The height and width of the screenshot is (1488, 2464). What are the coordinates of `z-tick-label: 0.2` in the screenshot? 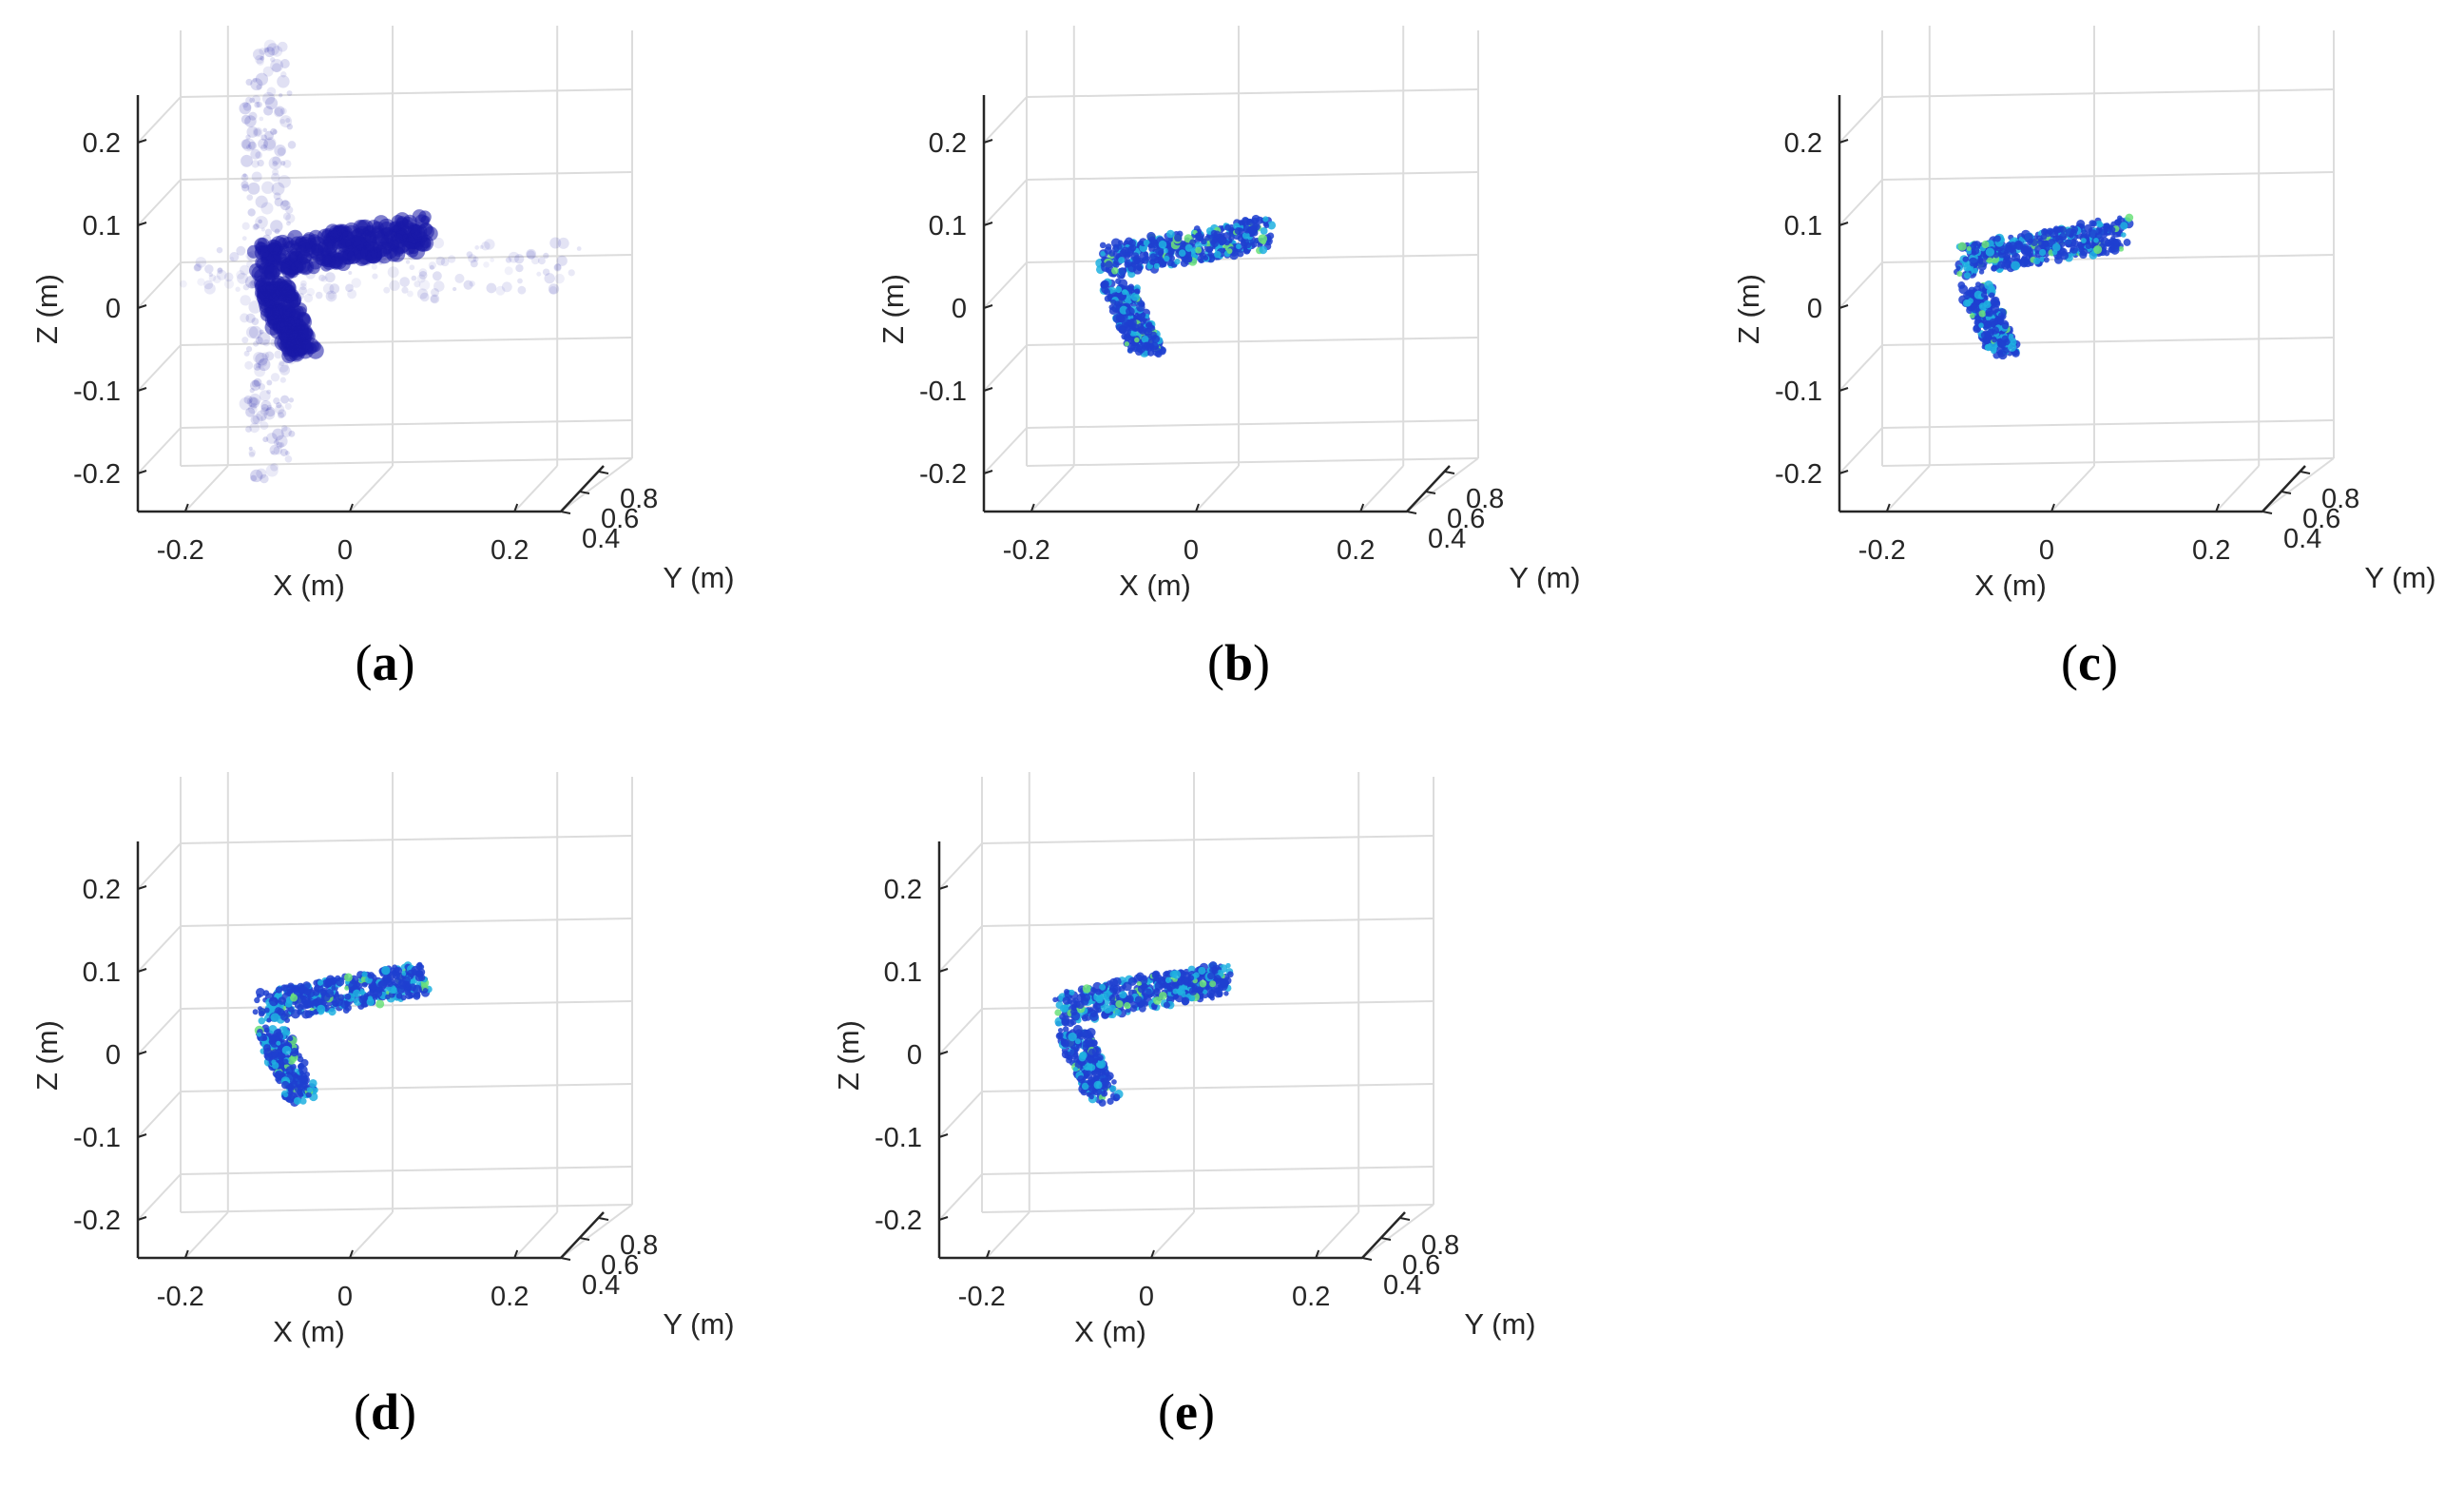 It's located at (1803, 144).